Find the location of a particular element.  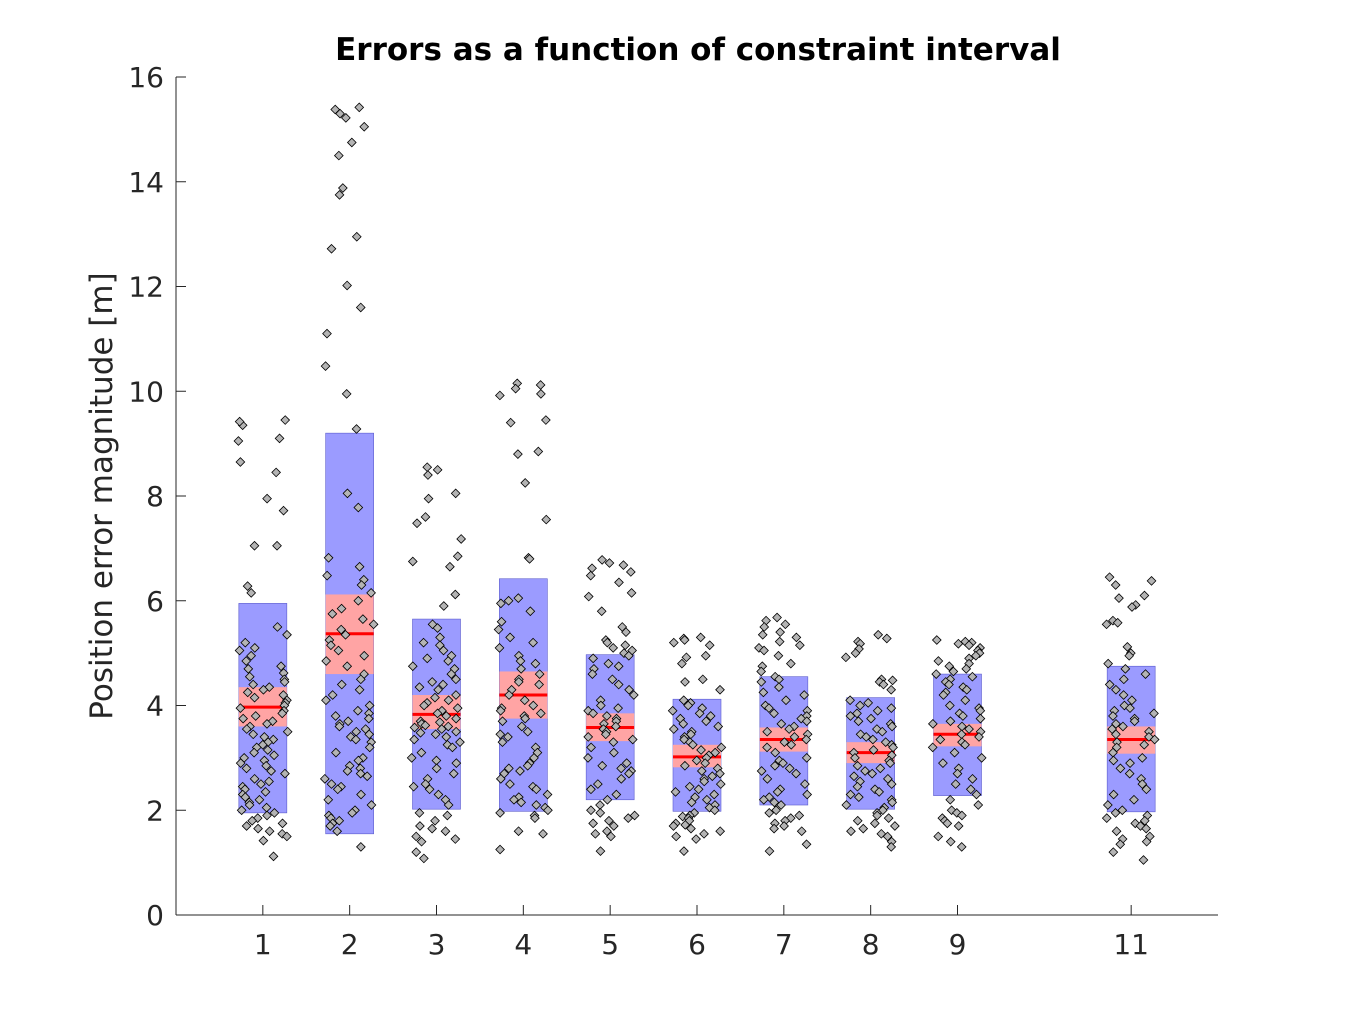

y-axis-label: Position error magnitude [m] is located at coordinates (102, 495).